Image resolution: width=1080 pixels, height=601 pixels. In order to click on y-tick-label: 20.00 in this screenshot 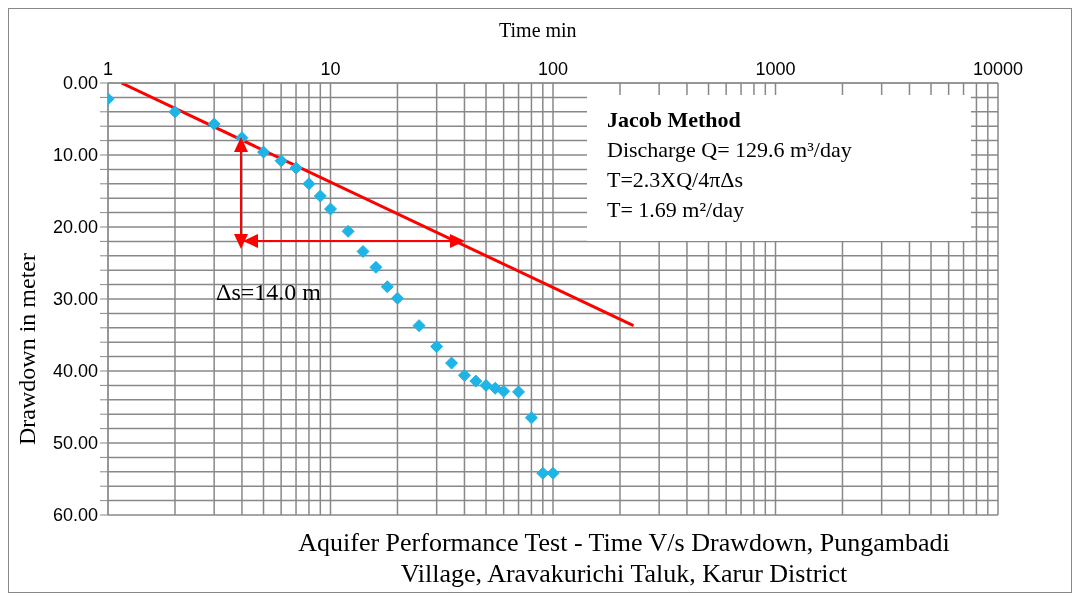, I will do `click(75, 227)`.